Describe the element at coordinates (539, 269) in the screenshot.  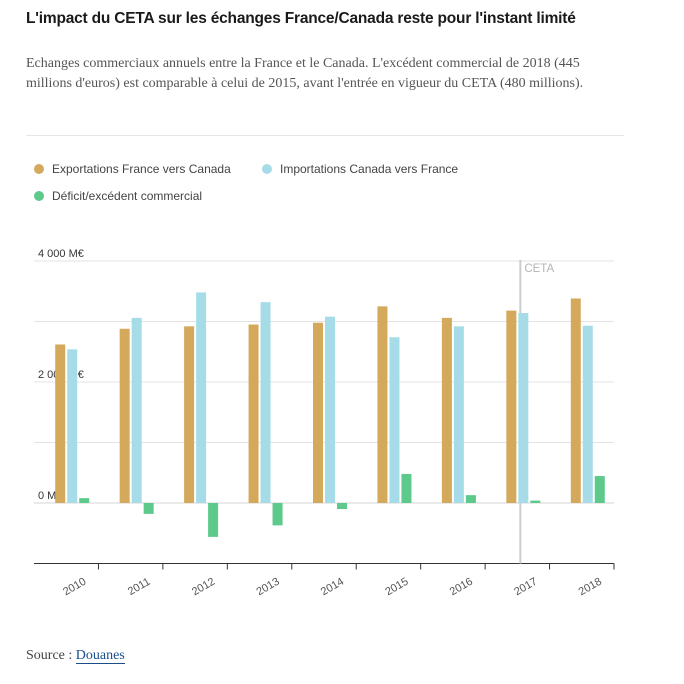
I see `ceta-label: CETA` at that location.